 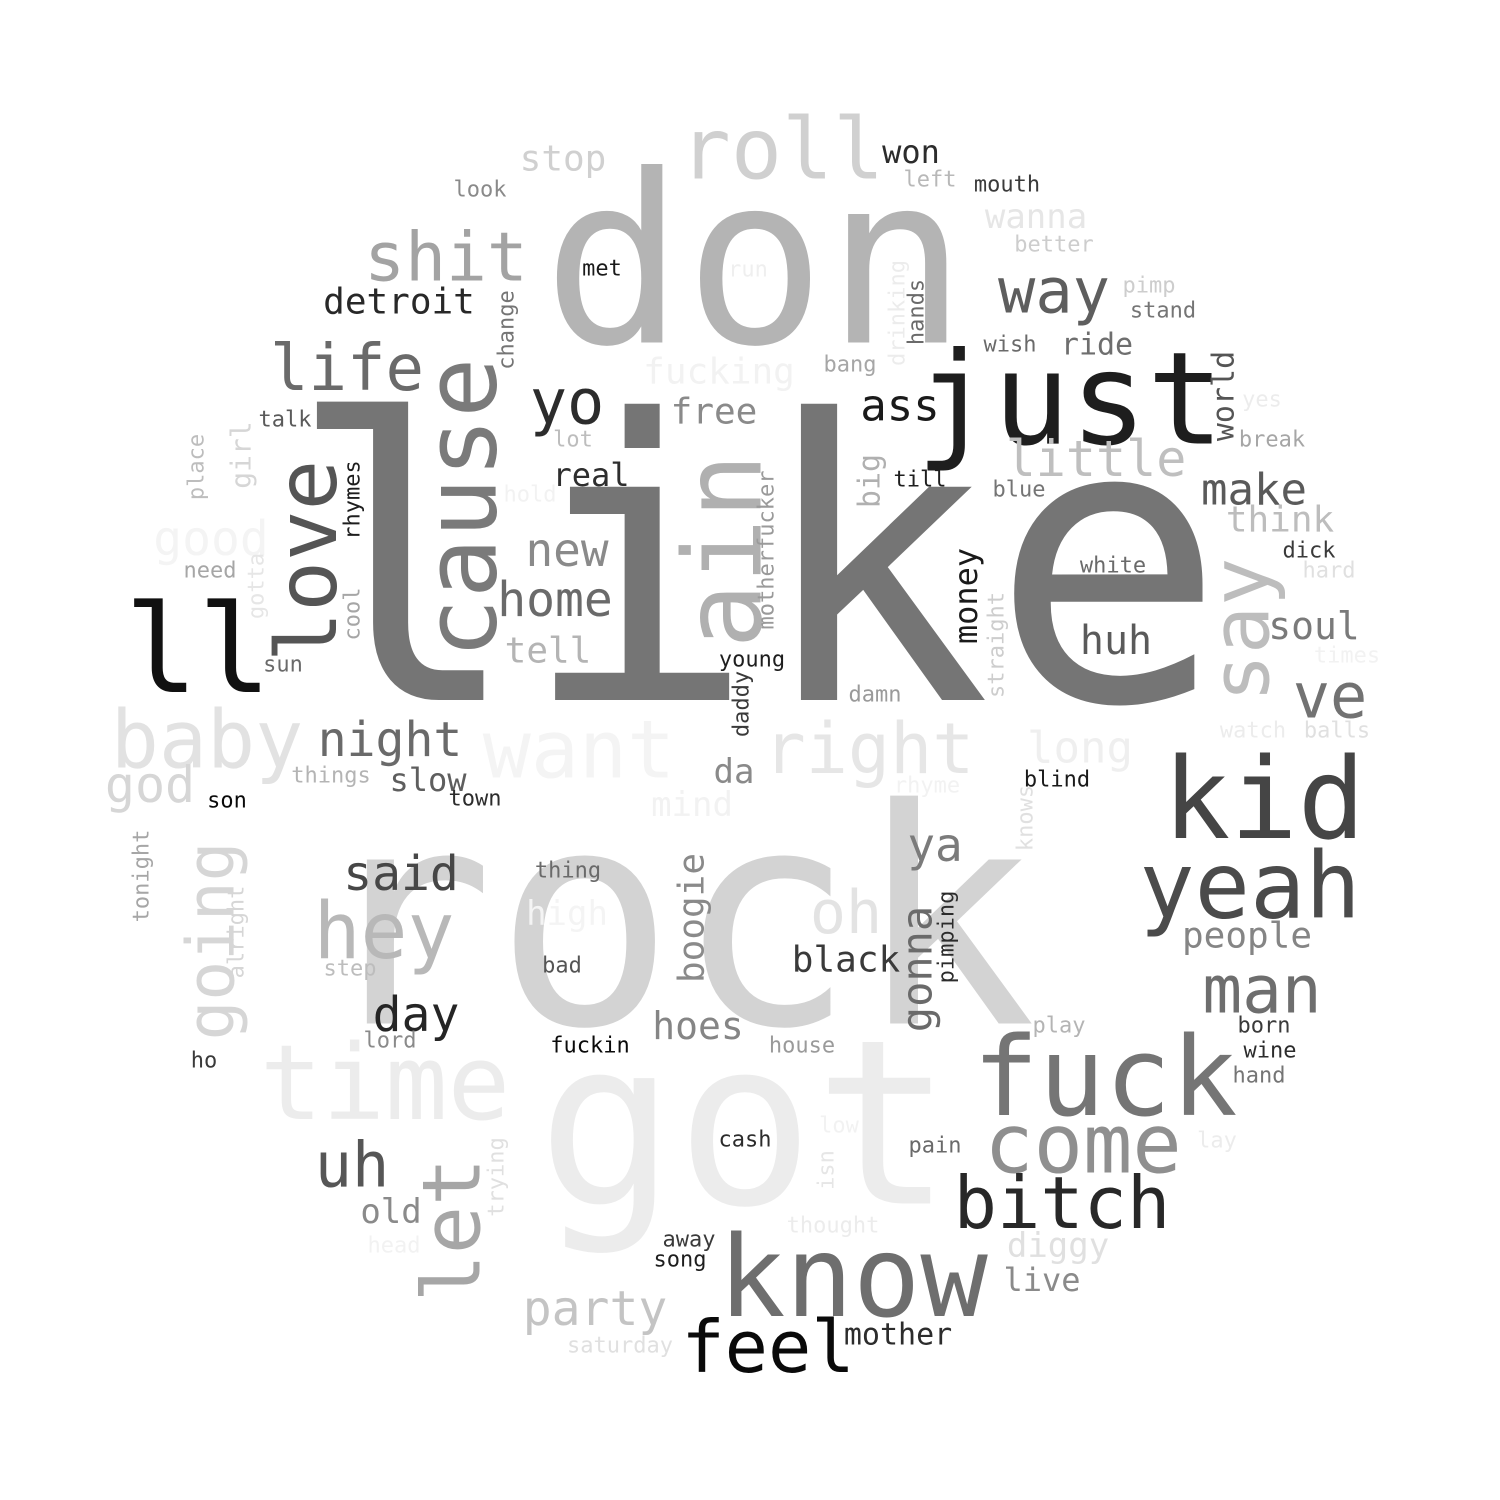 What do you see at coordinates (680, 1260) in the screenshot?
I see `word-song: song` at bounding box center [680, 1260].